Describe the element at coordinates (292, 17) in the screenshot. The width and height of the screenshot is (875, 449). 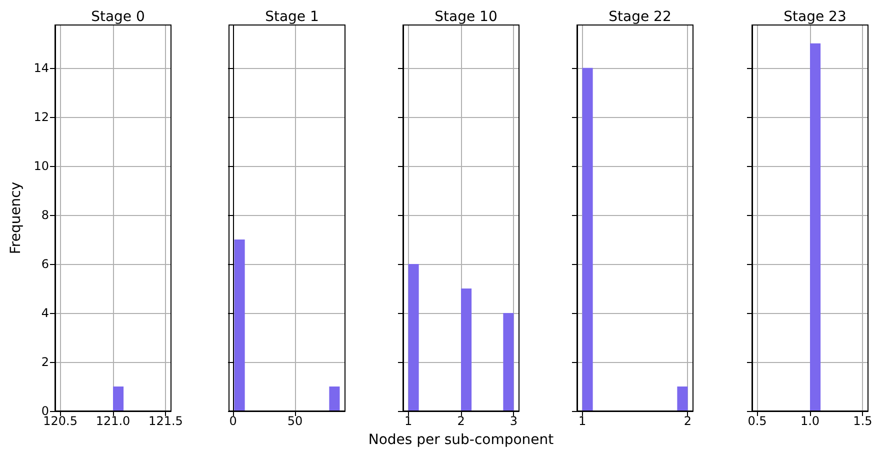
I see `chart-title: Stage 1` at that location.